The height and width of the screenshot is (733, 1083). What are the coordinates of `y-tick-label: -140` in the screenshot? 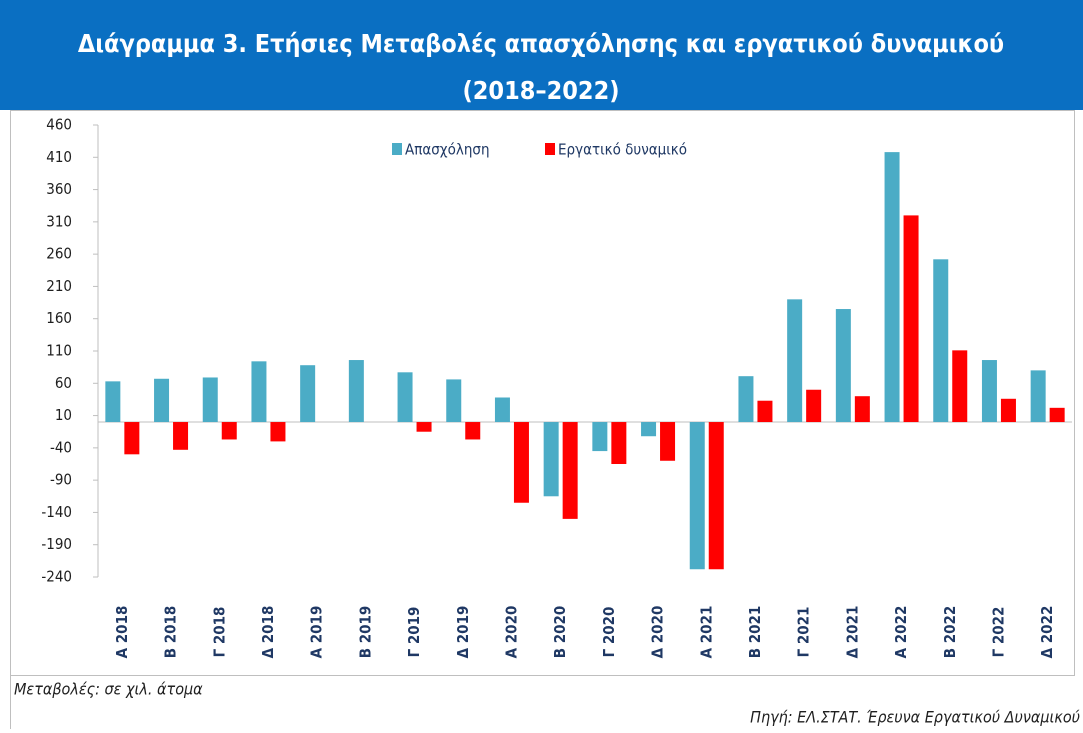 It's located at (56, 512).